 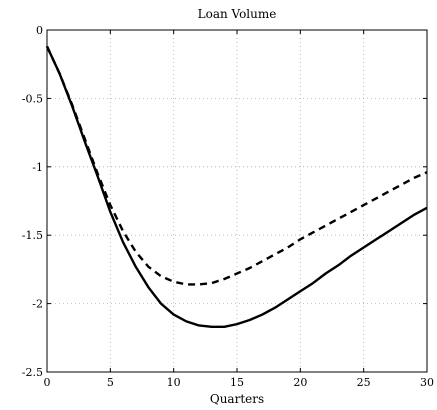 I want to click on y-tick-label: -0.5, so click(x=32, y=98).